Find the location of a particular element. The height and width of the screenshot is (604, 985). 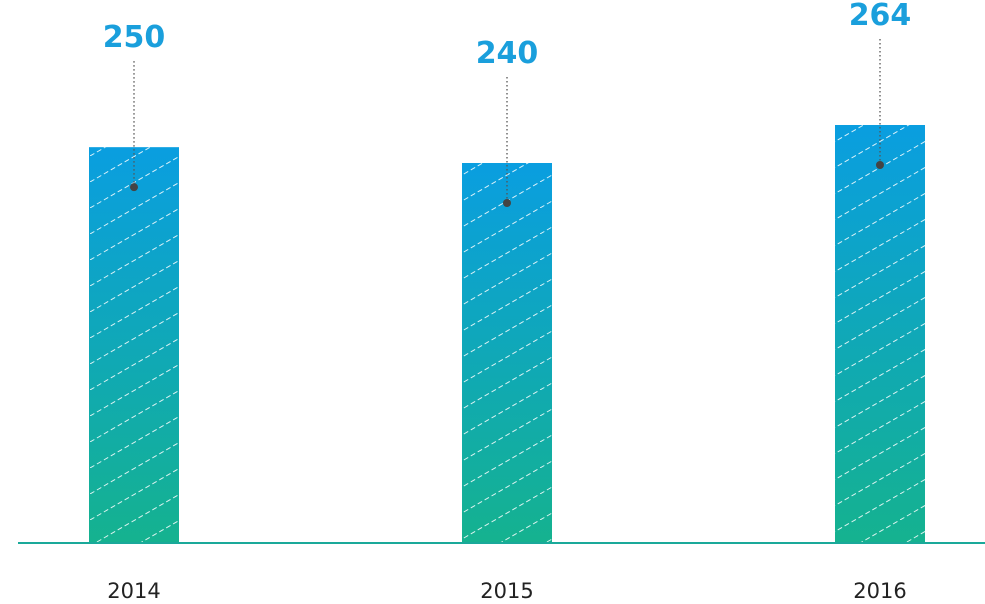

x-tick-label: 2016 is located at coordinates (879, 591).